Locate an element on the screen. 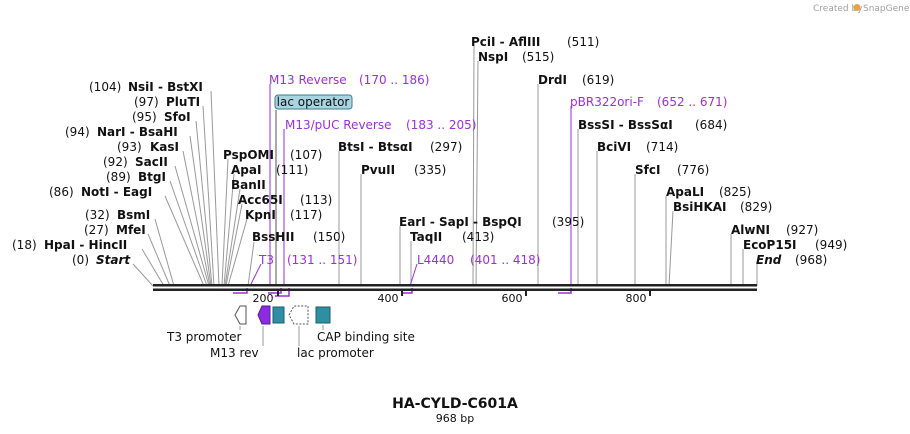 The image size is (910, 434). site-label-apai: ApaI (111) is located at coordinates (269, 170).